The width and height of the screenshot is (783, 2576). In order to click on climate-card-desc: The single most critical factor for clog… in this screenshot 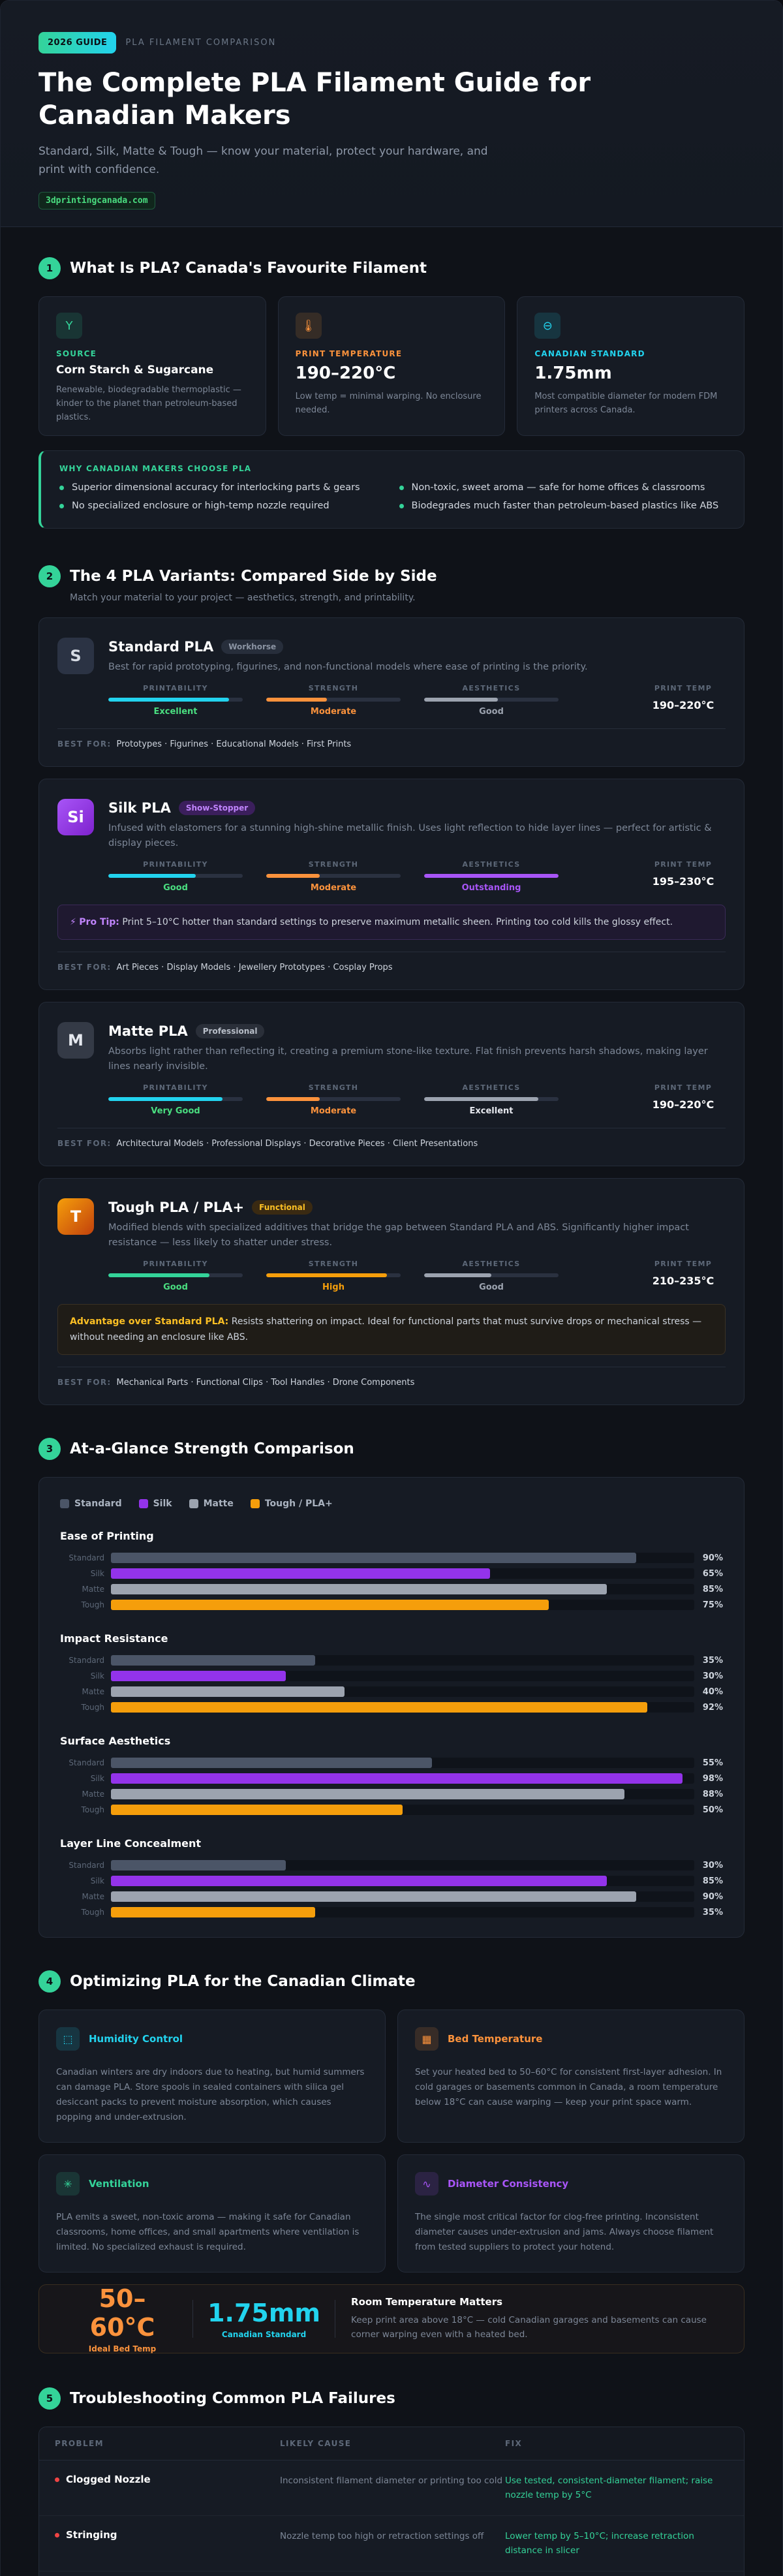, I will do `click(564, 2232)`.